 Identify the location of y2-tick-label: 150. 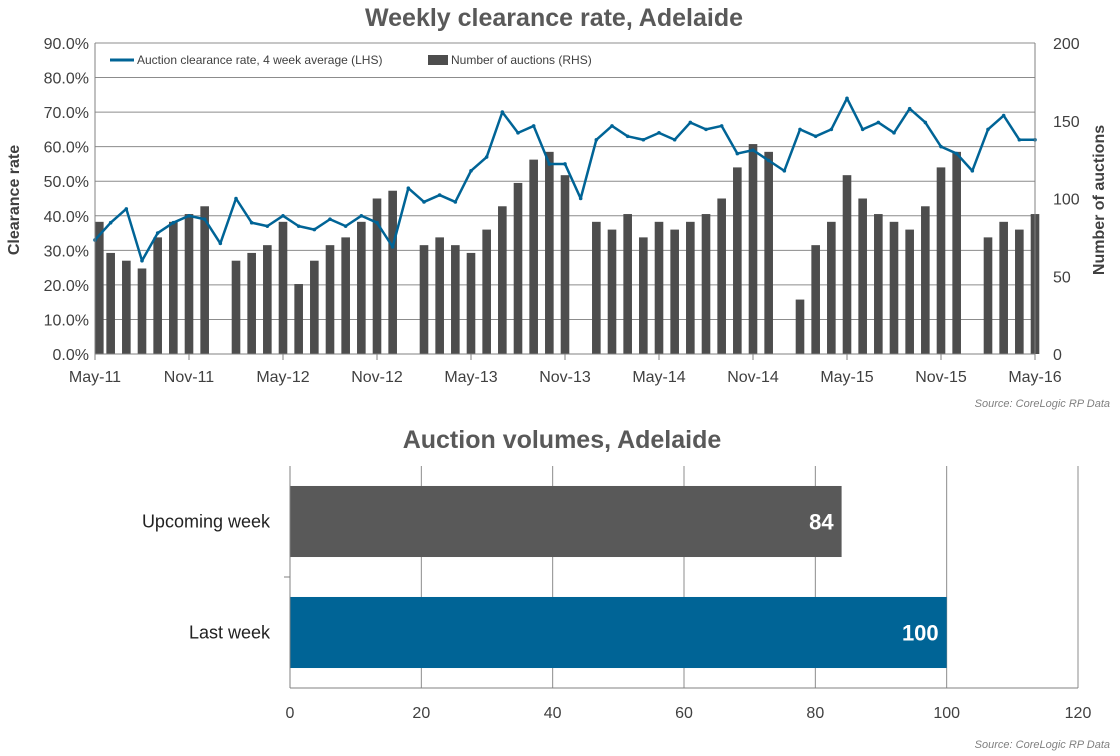
(1066, 122).